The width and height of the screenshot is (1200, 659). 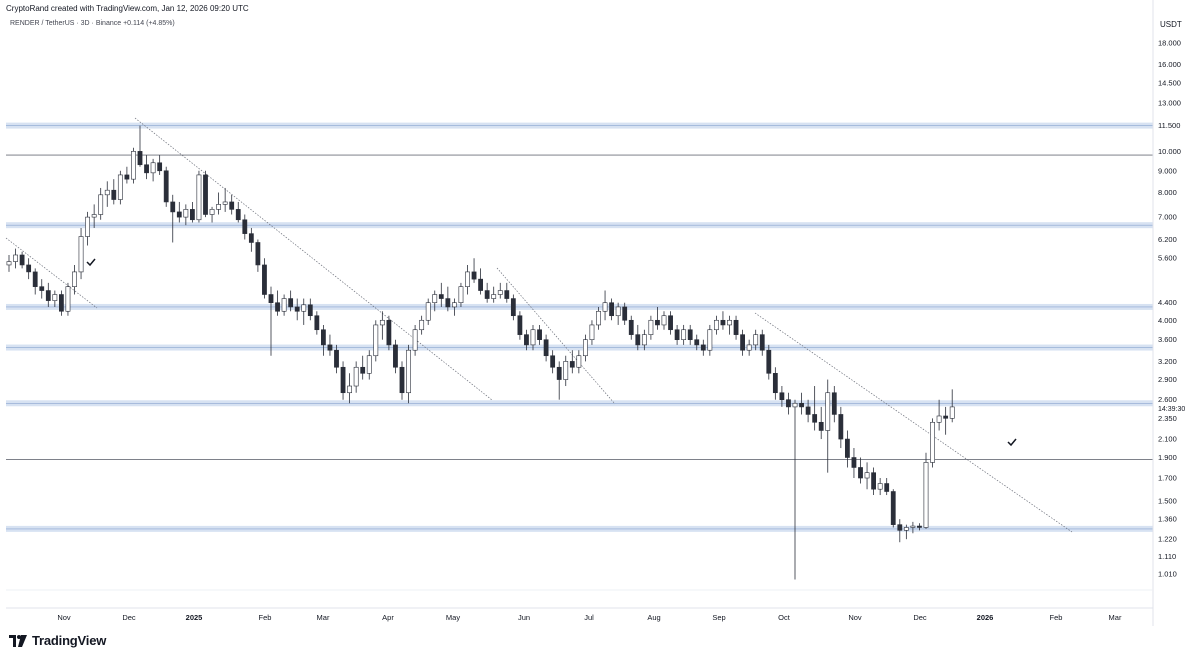 I want to click on price-tick-label: 2.900, so click(x=1167, y=379).